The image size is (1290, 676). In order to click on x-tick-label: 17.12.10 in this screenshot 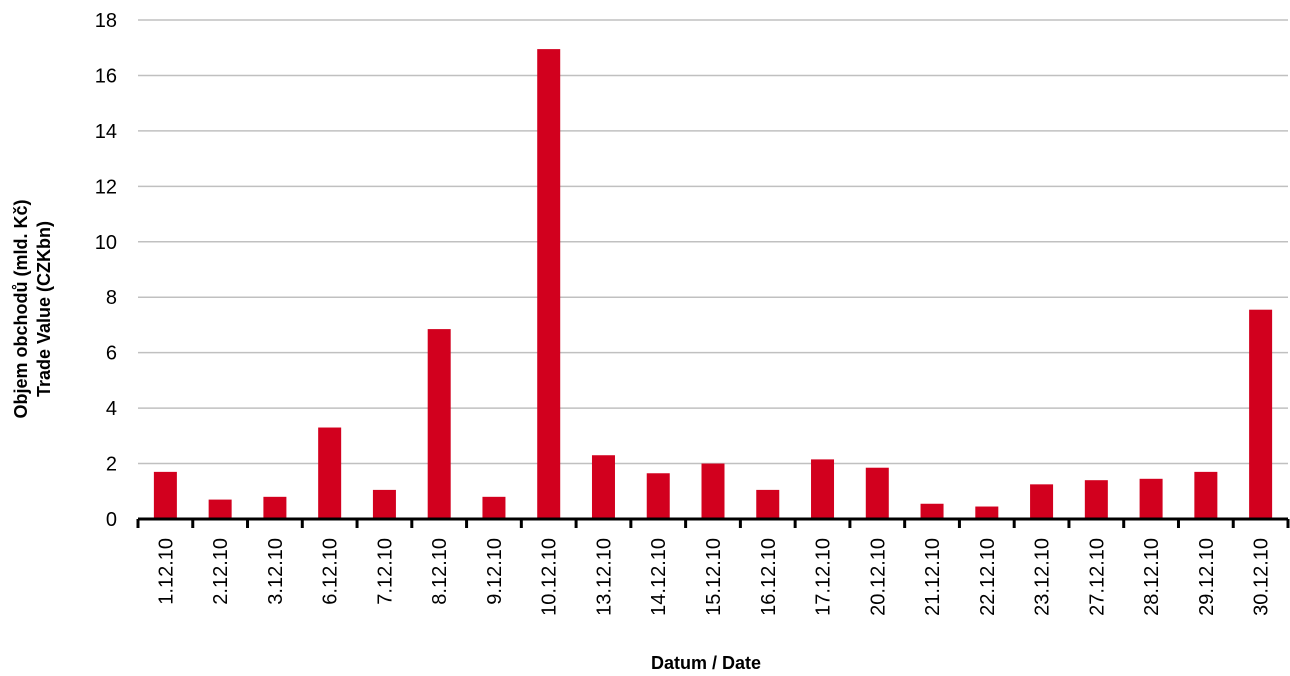, I will do `click(824, 577)`.